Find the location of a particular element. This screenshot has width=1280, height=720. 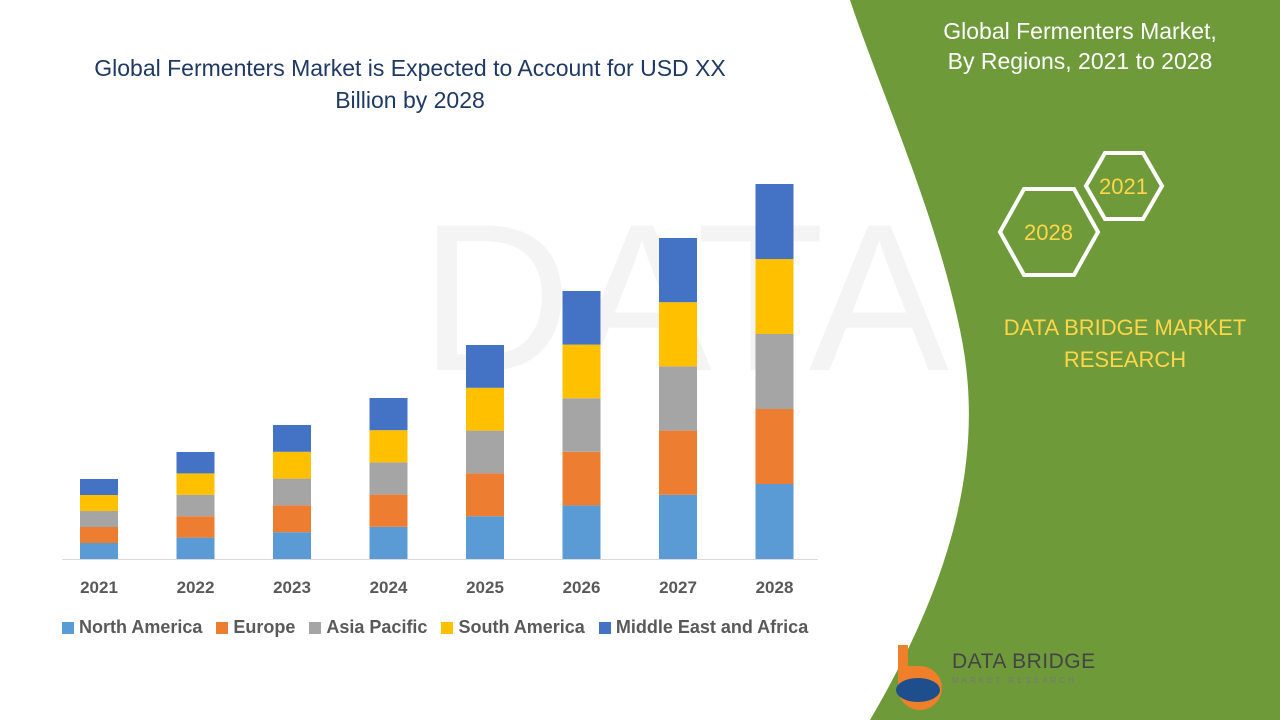

x-tick-label: 2024 is located at coordinates (389, 587).